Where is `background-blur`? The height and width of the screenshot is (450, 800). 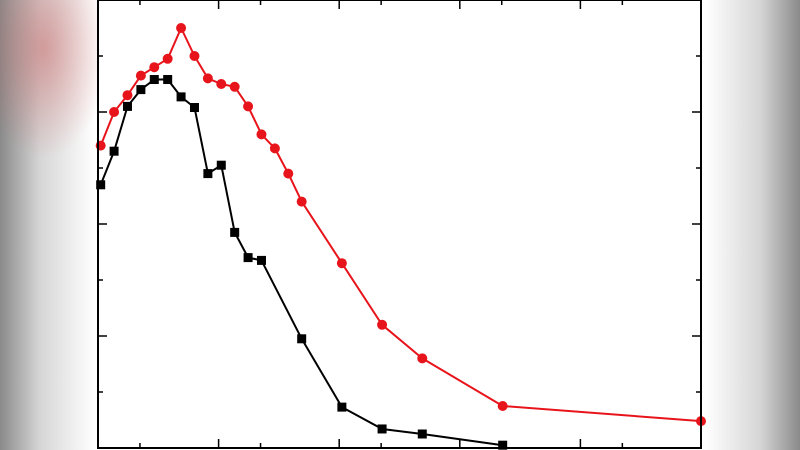 background-blur is located at coordinates (55, 80).